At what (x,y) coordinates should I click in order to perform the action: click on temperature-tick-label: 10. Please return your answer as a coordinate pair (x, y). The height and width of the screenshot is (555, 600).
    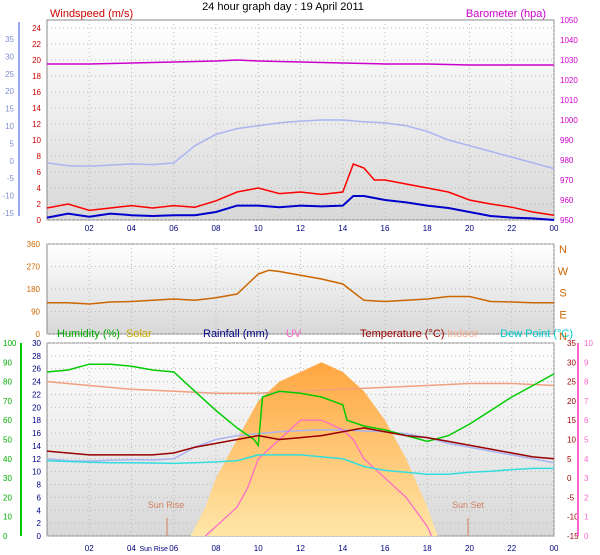
    Looking at the image, I should click on (571, 440).